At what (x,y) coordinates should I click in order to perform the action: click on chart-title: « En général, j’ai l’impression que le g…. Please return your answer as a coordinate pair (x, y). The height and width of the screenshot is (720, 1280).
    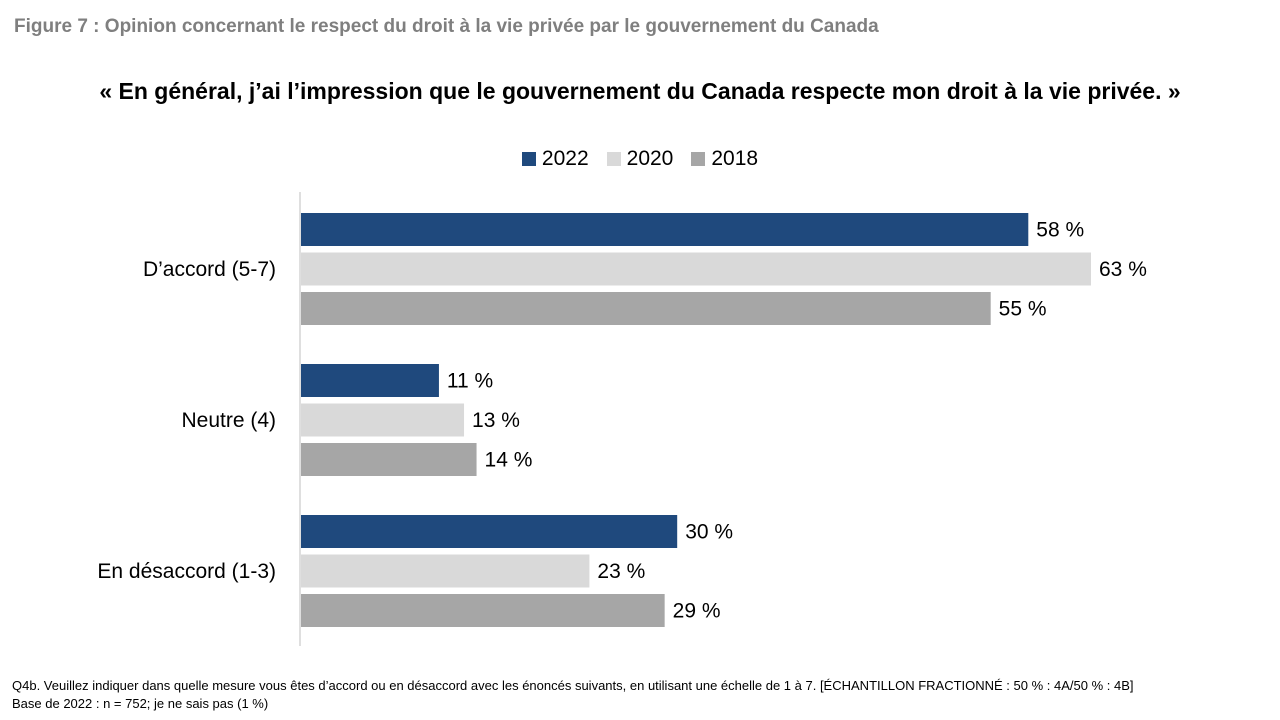
    Looking at the image, I should click on (640, 91).